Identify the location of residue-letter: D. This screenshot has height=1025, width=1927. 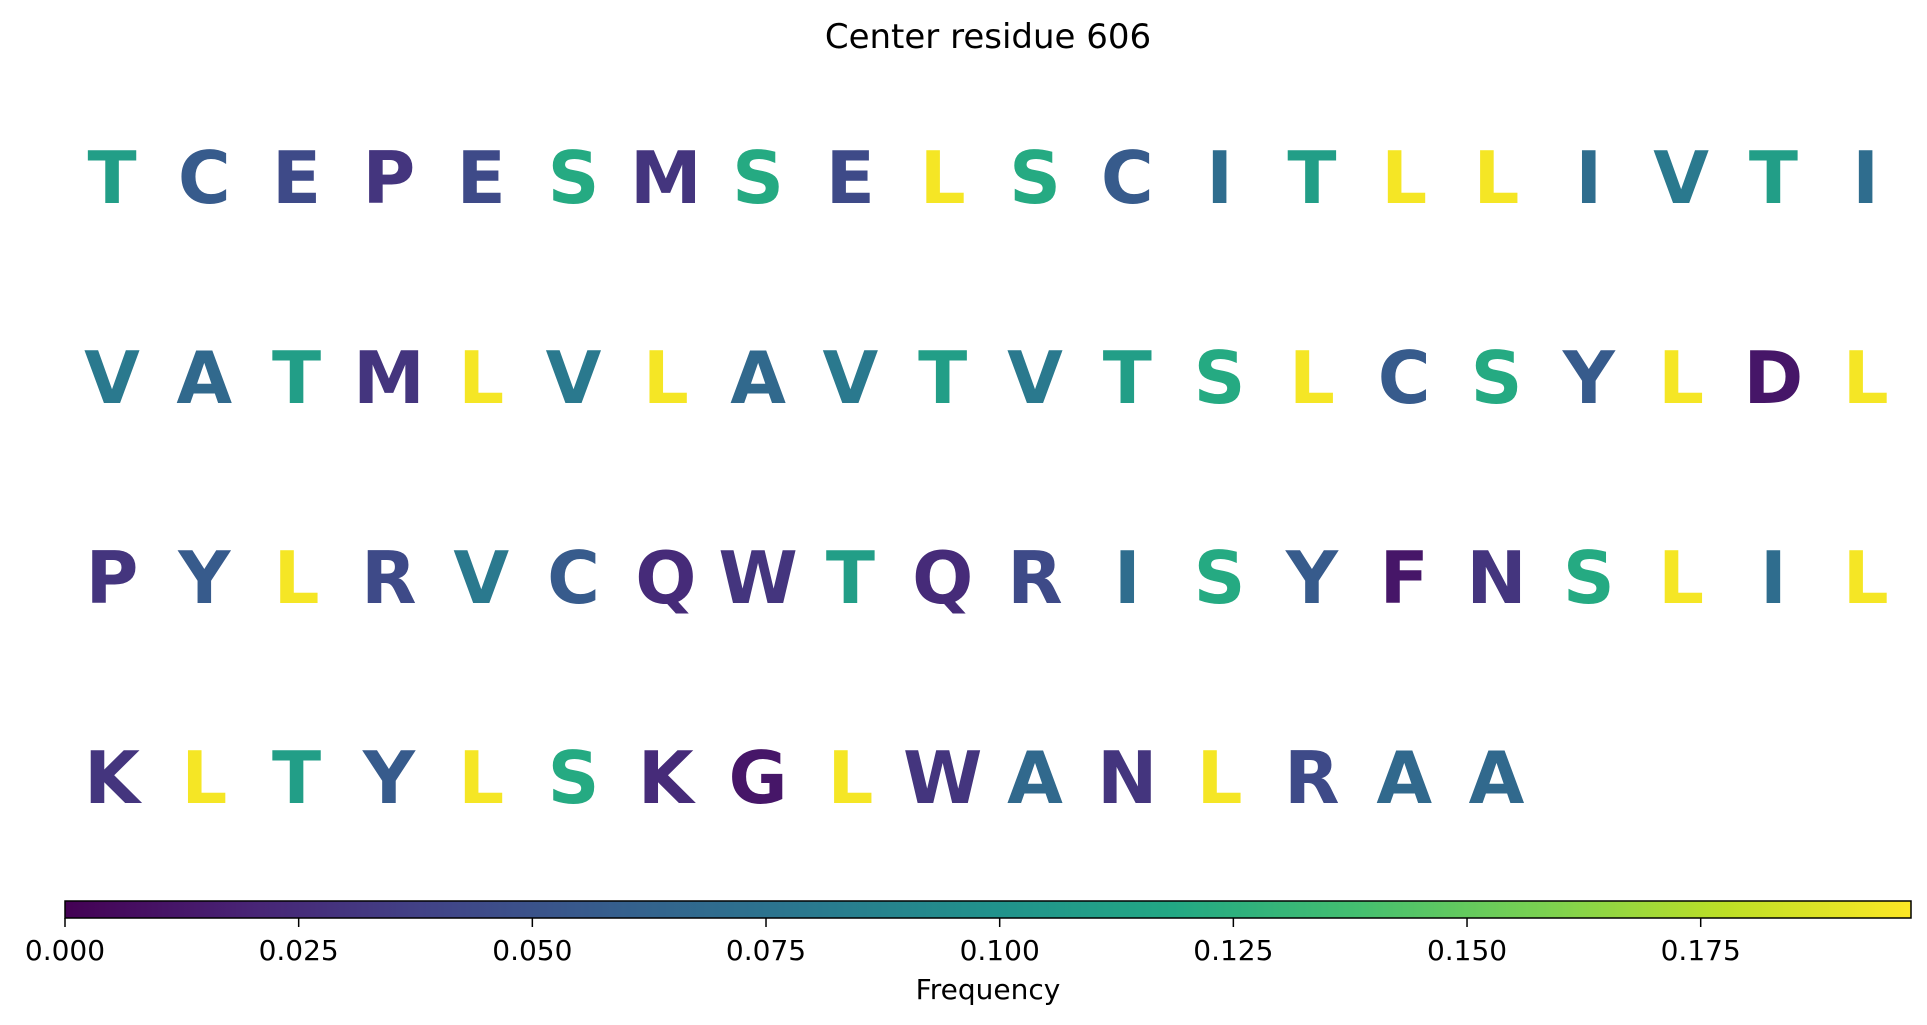
(1774, 378).